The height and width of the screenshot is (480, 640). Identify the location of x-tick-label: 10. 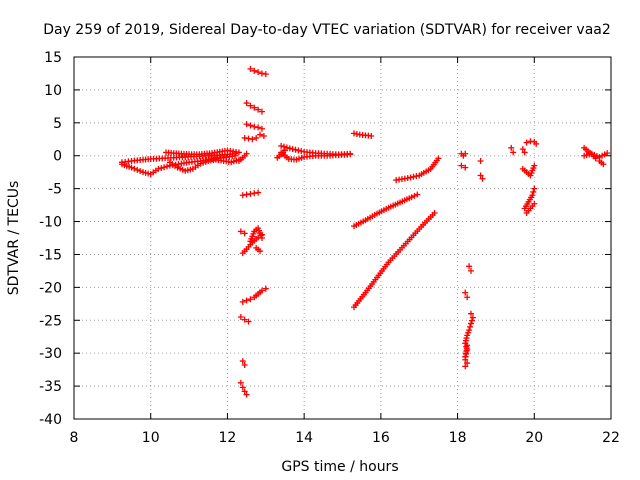
(151, 438).